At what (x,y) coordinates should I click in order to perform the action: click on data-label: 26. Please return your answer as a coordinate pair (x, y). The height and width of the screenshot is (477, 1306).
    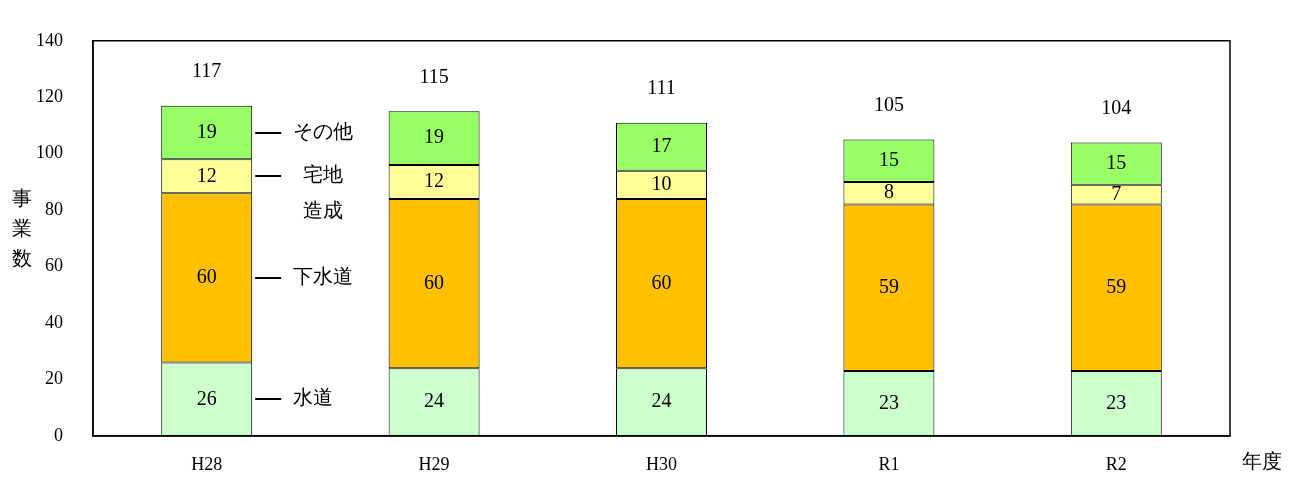
    Looking at the image, I should click on (206, 397).